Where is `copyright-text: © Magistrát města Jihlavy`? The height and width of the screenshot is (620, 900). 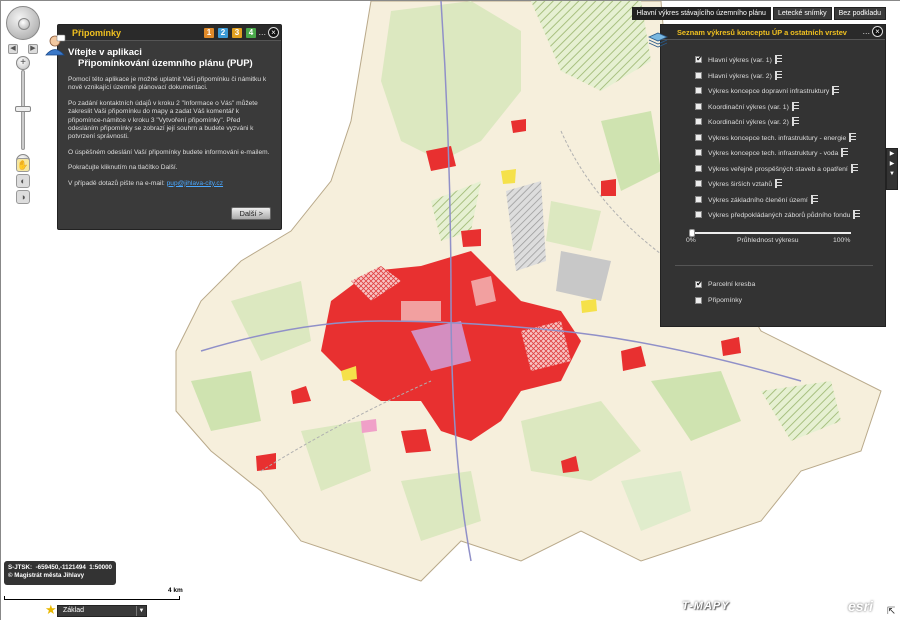
copyright-text: © Magistrát města Jihlavy is located at coordinates (46, 575).